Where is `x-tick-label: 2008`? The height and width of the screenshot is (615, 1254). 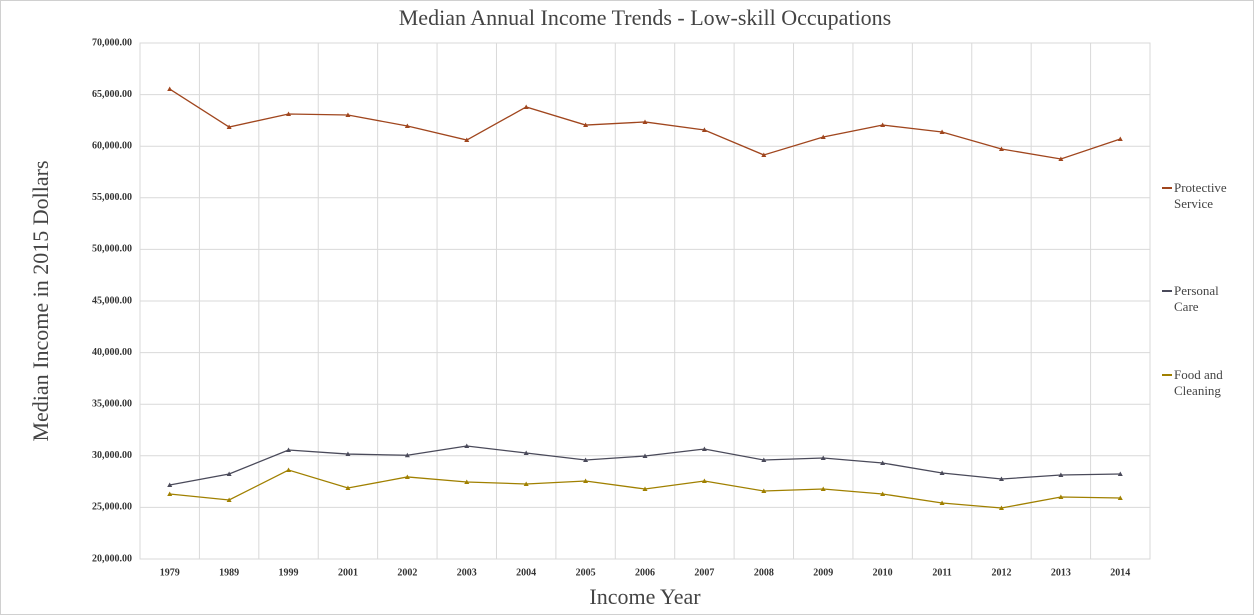 x-tick-label: 2008 is located at coordinates (764, 572).